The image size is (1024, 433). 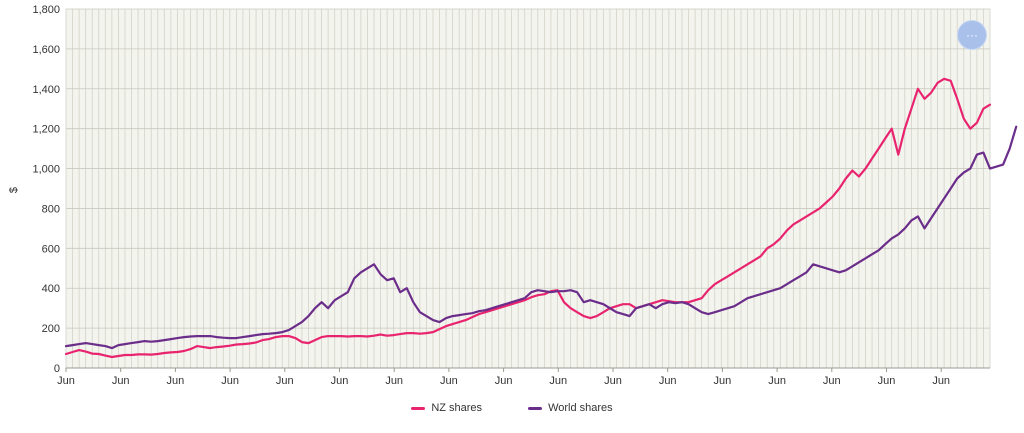 I want to click on y-tick-label: 1,800, so click(x=46, y=10).